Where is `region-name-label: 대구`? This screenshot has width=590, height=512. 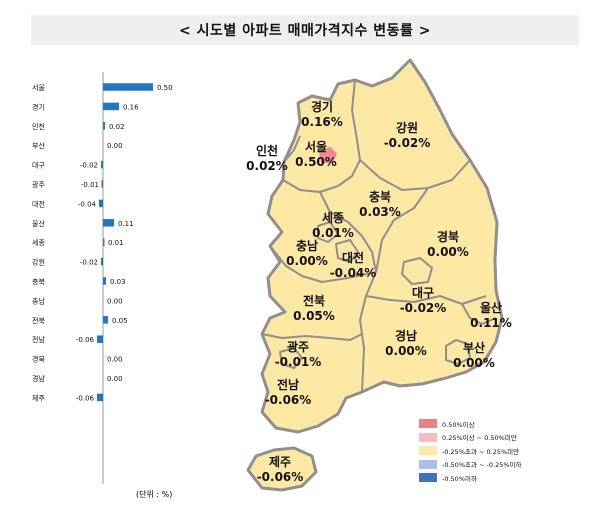
region-name-label: 대구 is located at coordinates (423, 293).